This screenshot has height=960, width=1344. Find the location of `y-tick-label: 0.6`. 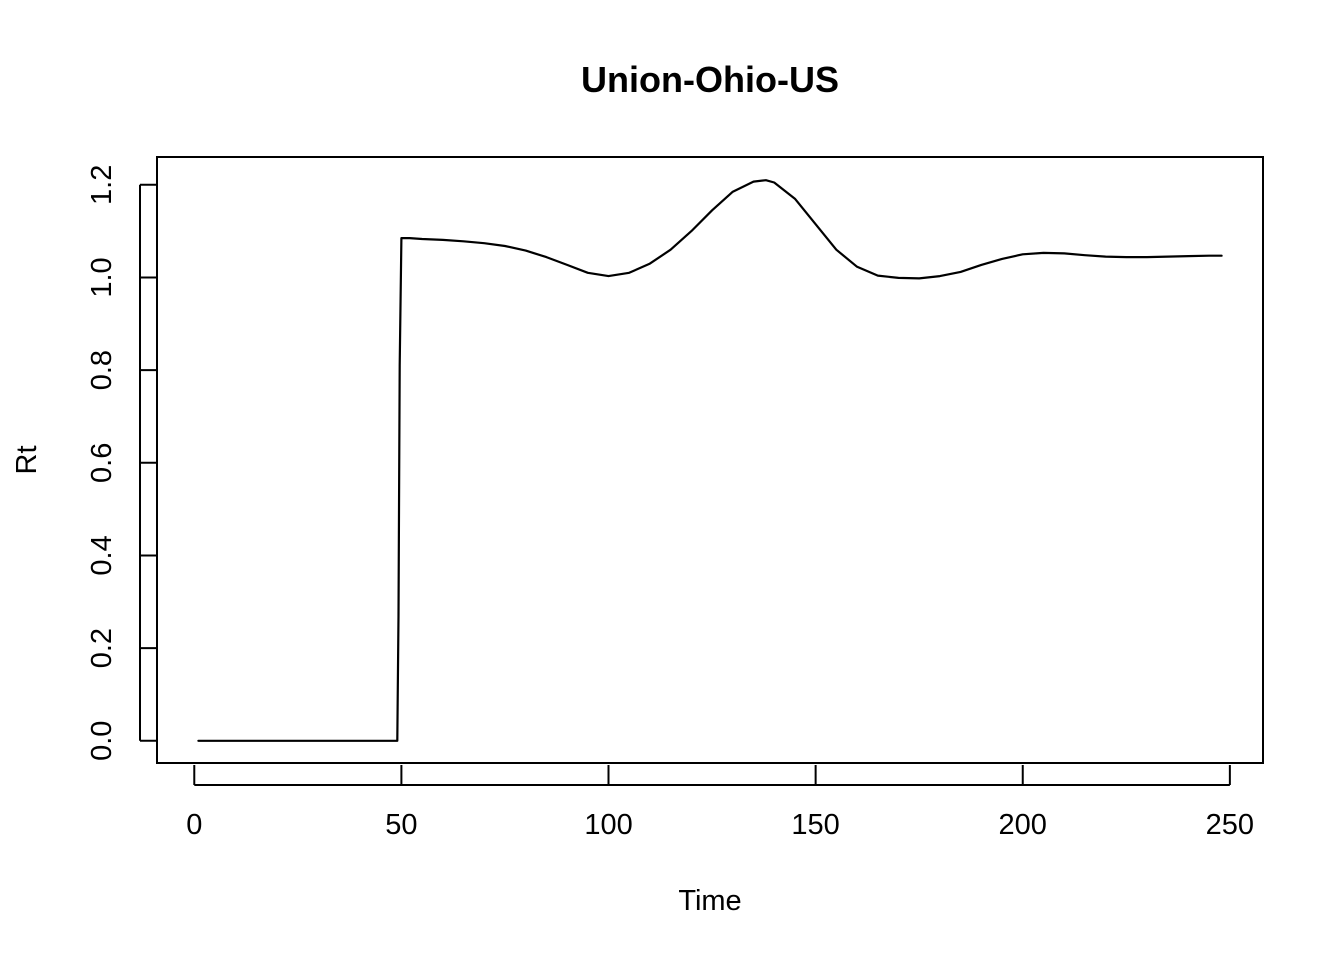

y-tick-label: 0.6 is located at coordinates (102, 463).